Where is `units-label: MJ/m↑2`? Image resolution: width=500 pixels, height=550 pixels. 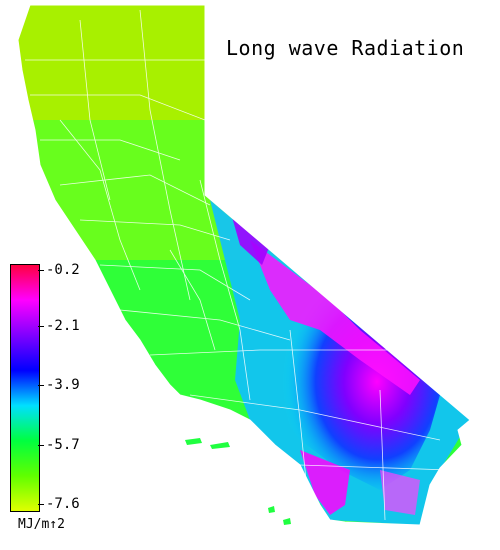
units-label: MJ/m↑2 is located at coordinates (41, 524).